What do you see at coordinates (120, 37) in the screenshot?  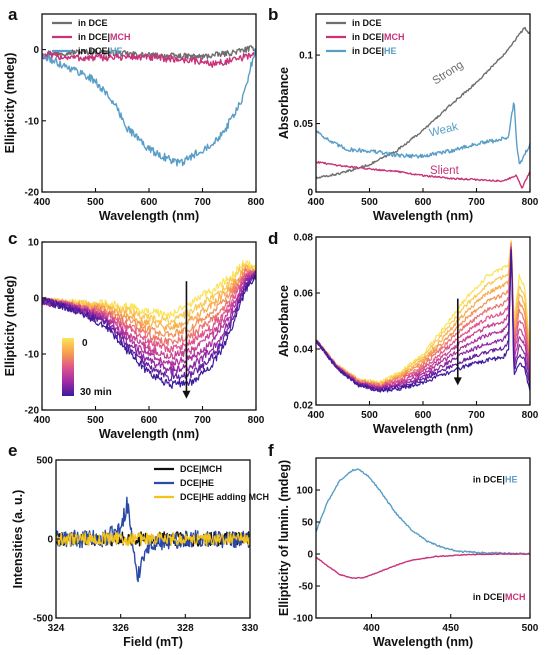 I see `legend-text-accent: MCH` at bounding box center [120, 37].